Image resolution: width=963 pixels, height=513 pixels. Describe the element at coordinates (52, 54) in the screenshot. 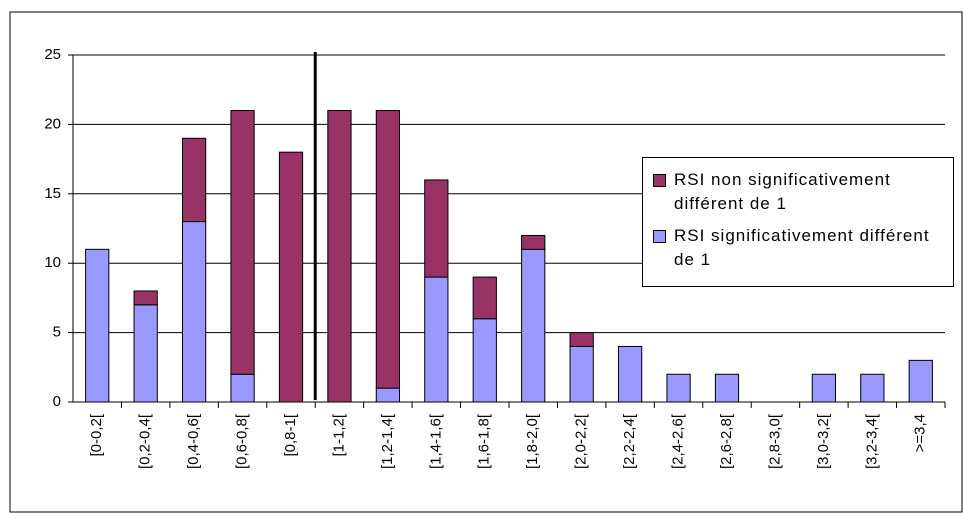

I see `y-tick-label: 25` at that location.